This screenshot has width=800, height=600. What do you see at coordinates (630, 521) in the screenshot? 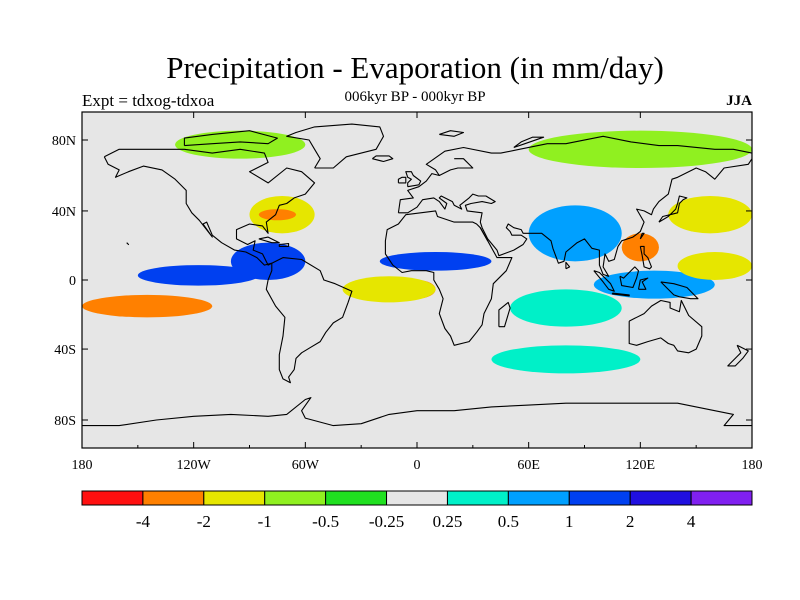
I see `colorbar-label: 2` at bounding box center [630, 521].